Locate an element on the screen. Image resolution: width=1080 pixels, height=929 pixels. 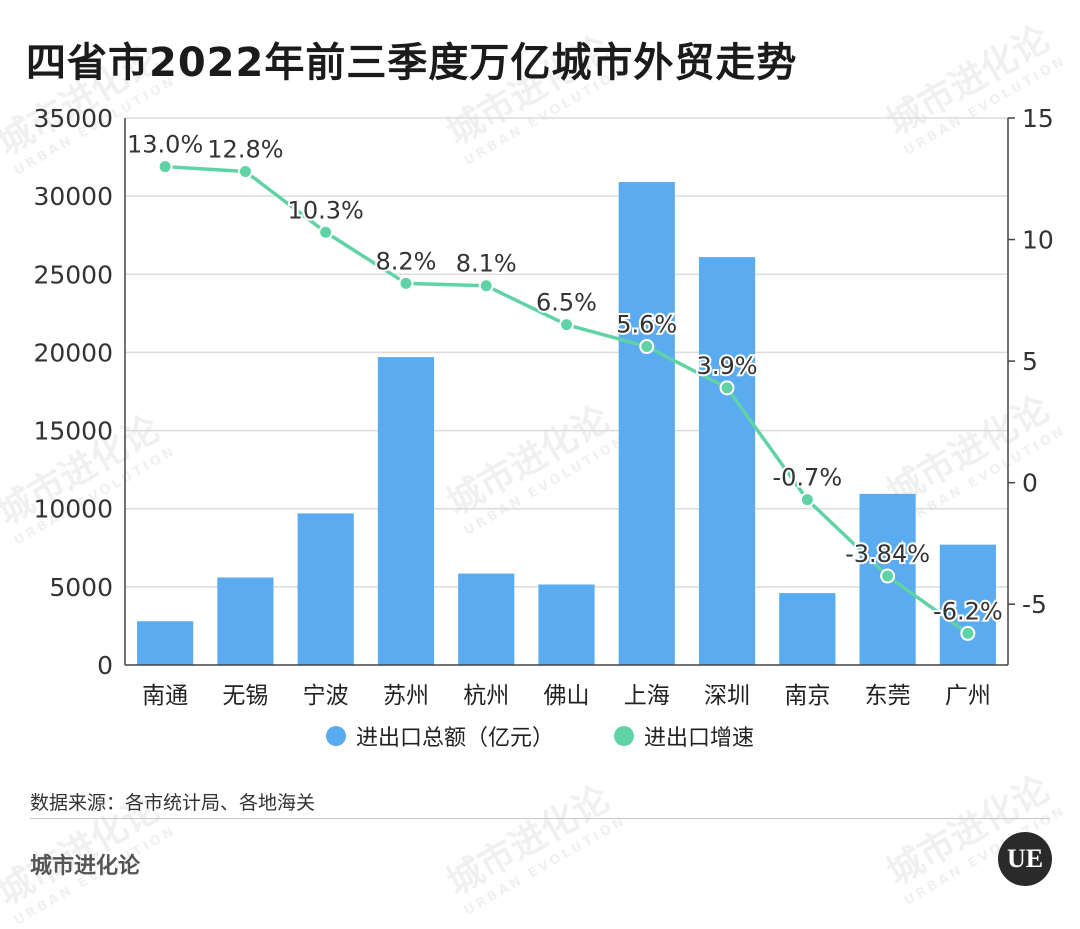
divider is located at coordinates (540, 818).